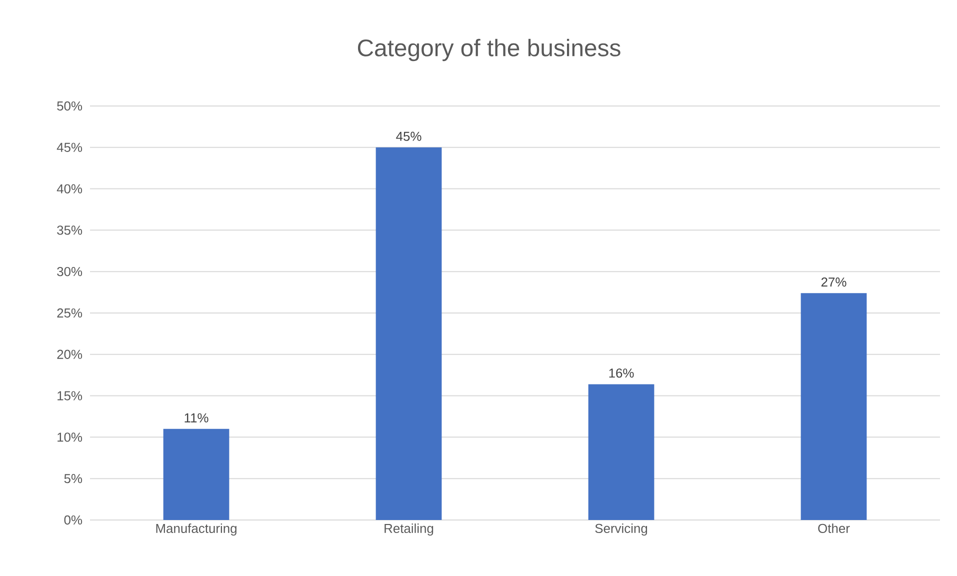  Describe the element at coordinates (489, 50) in the screenshot. I see `chart-title: Category of the business` at that location.